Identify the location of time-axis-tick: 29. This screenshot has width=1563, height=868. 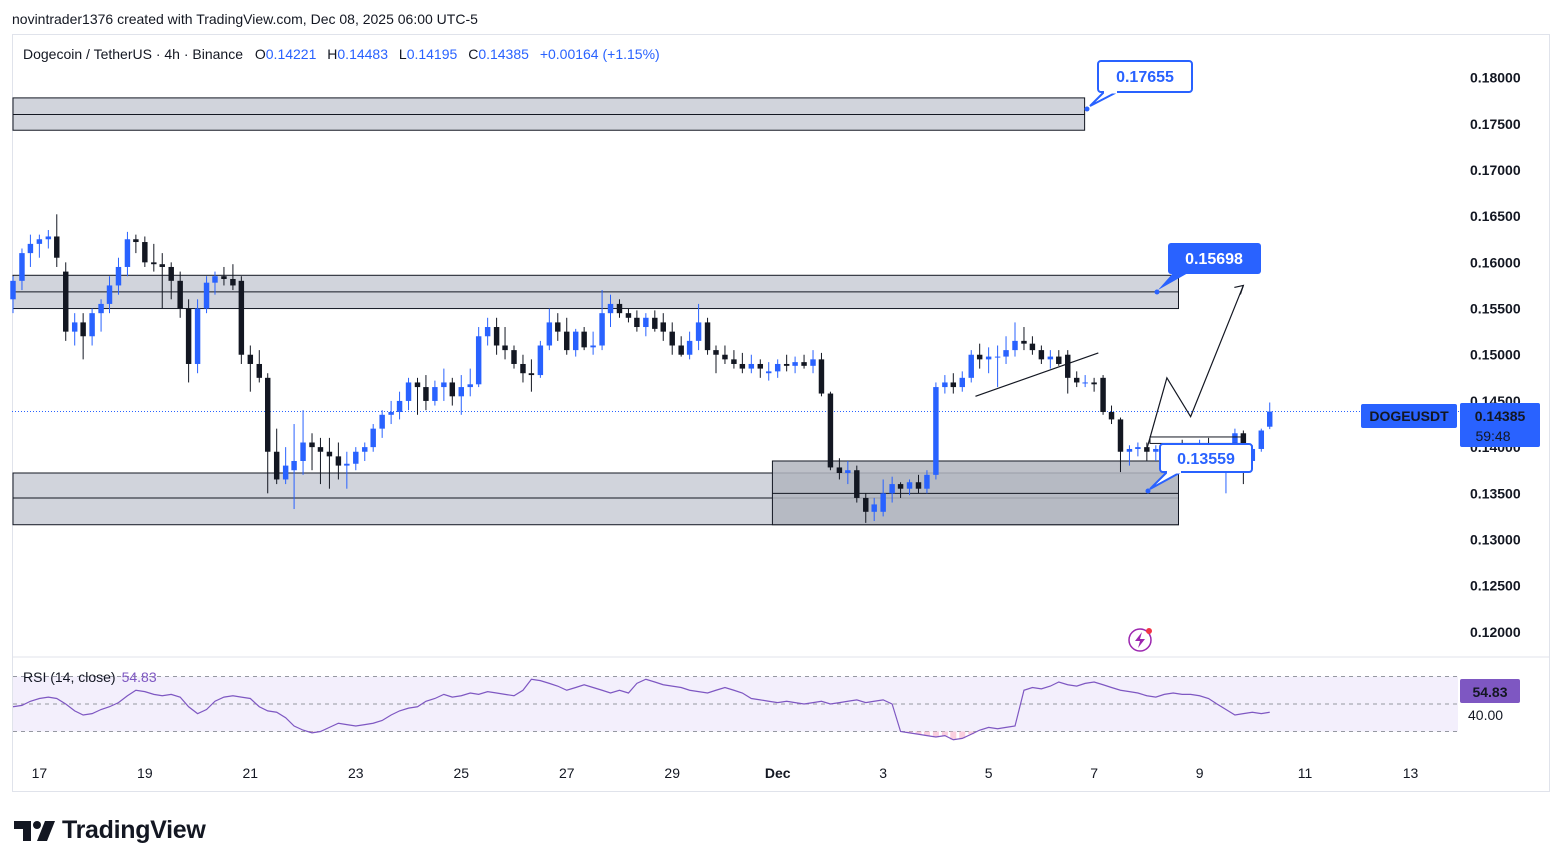
(672, 773).